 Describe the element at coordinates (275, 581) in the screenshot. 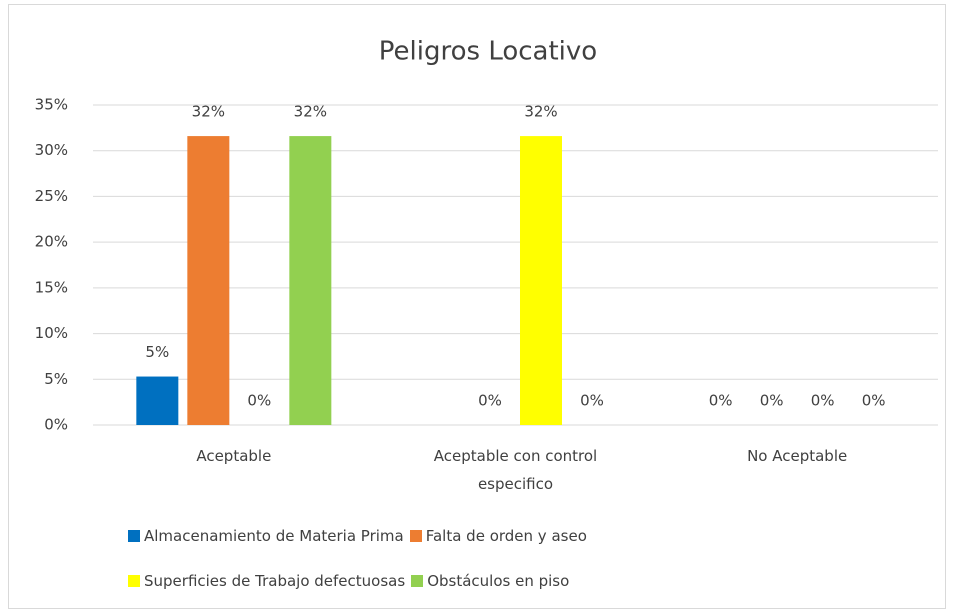

I see `legend-label: Superficies de Trabajo defectuosas` at that location.